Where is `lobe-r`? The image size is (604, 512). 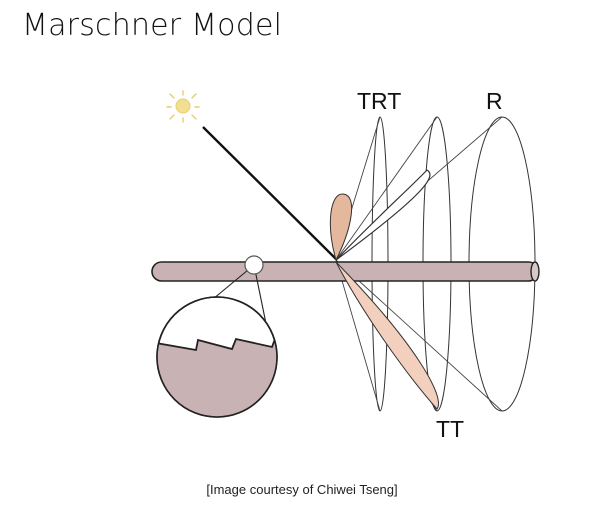 lobe-r is located at coordinates (383, 215).